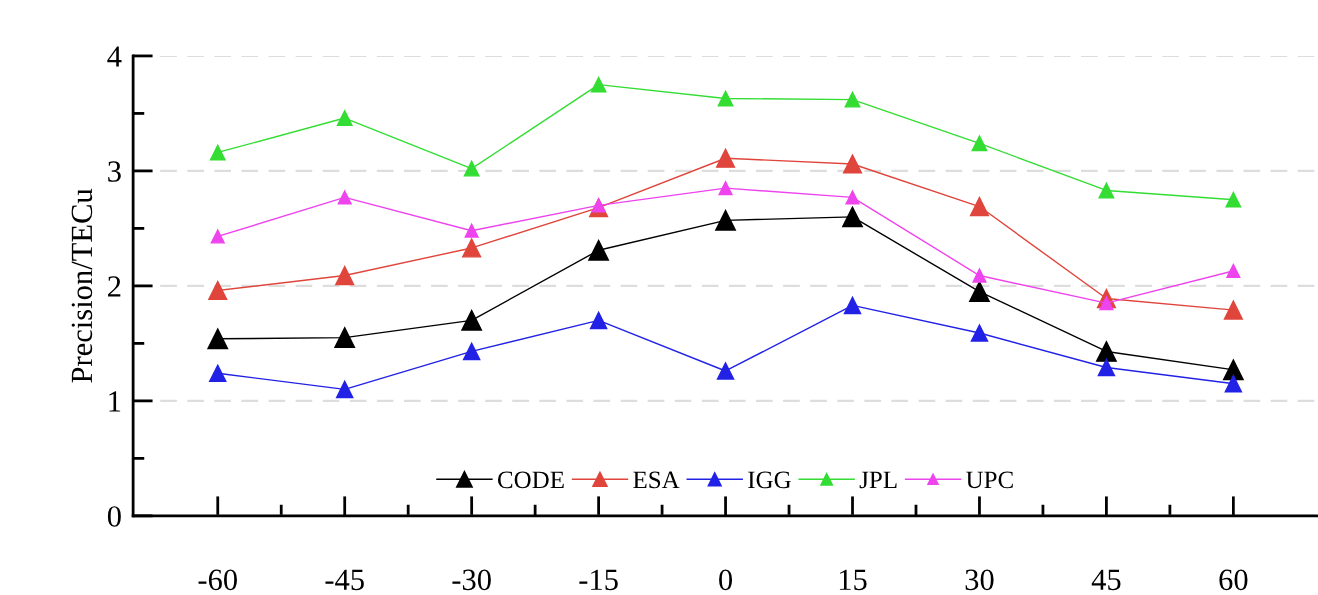 This screenshot has width=1318, height=595. I want to click on x-tick-label: 60, so click(1233, 580).